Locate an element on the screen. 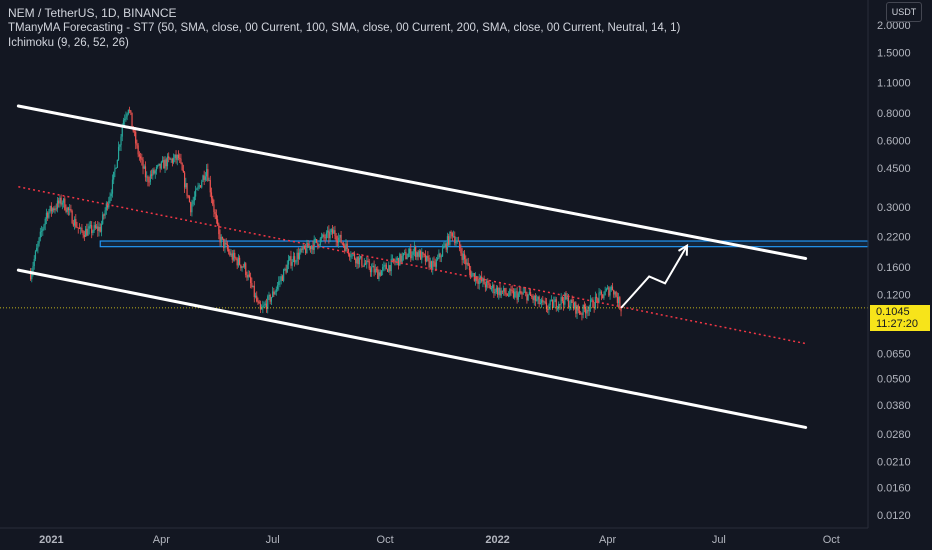  x-tick-label: 2022 is located at coordinates (497, 540).